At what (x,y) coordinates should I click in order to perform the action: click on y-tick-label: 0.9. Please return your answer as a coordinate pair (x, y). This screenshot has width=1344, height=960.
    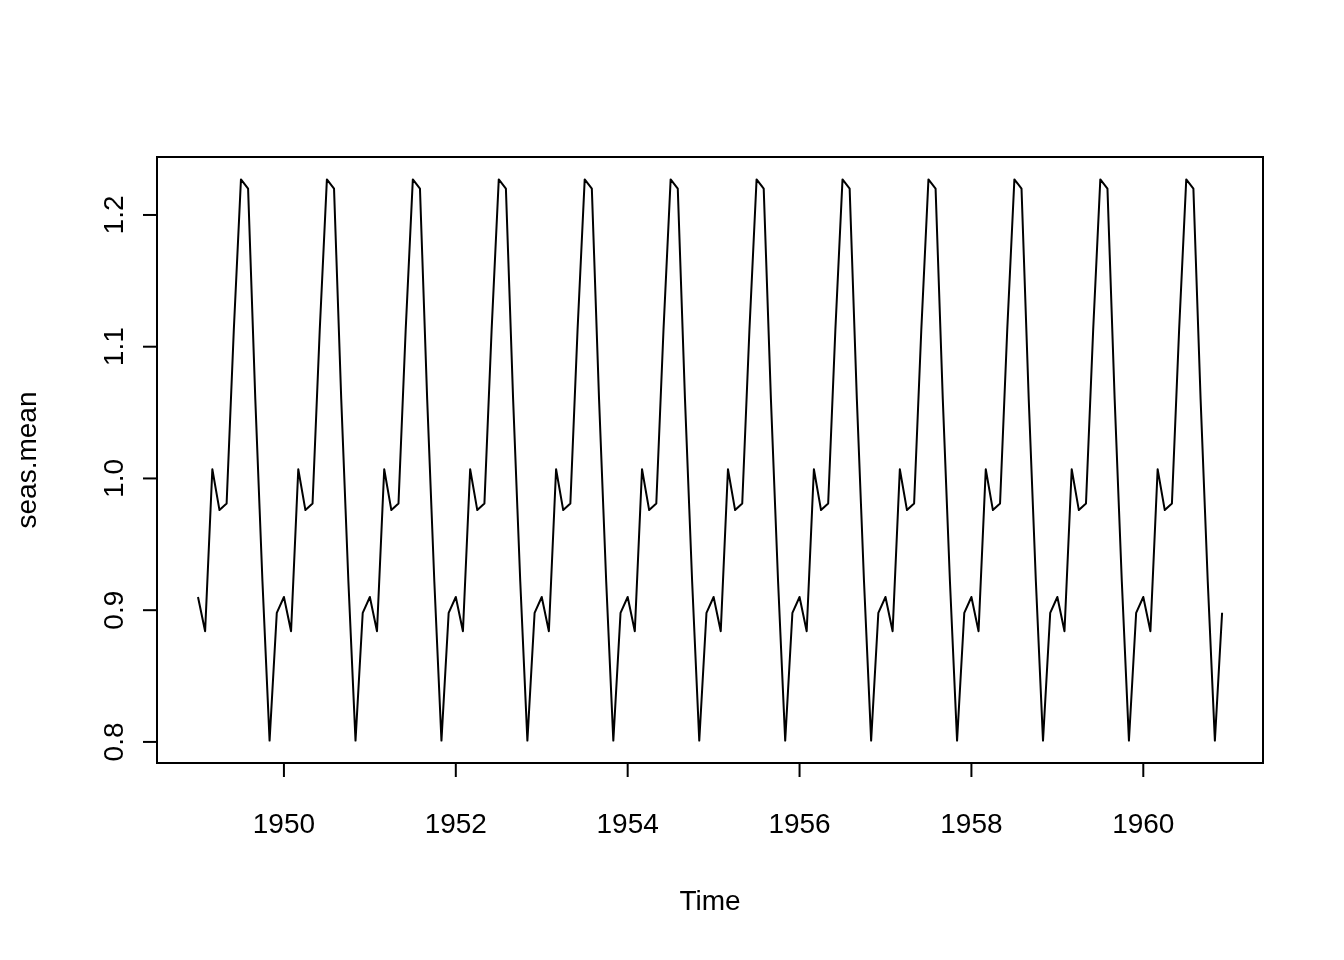
    Looking at the image, I should click on (113, 610).